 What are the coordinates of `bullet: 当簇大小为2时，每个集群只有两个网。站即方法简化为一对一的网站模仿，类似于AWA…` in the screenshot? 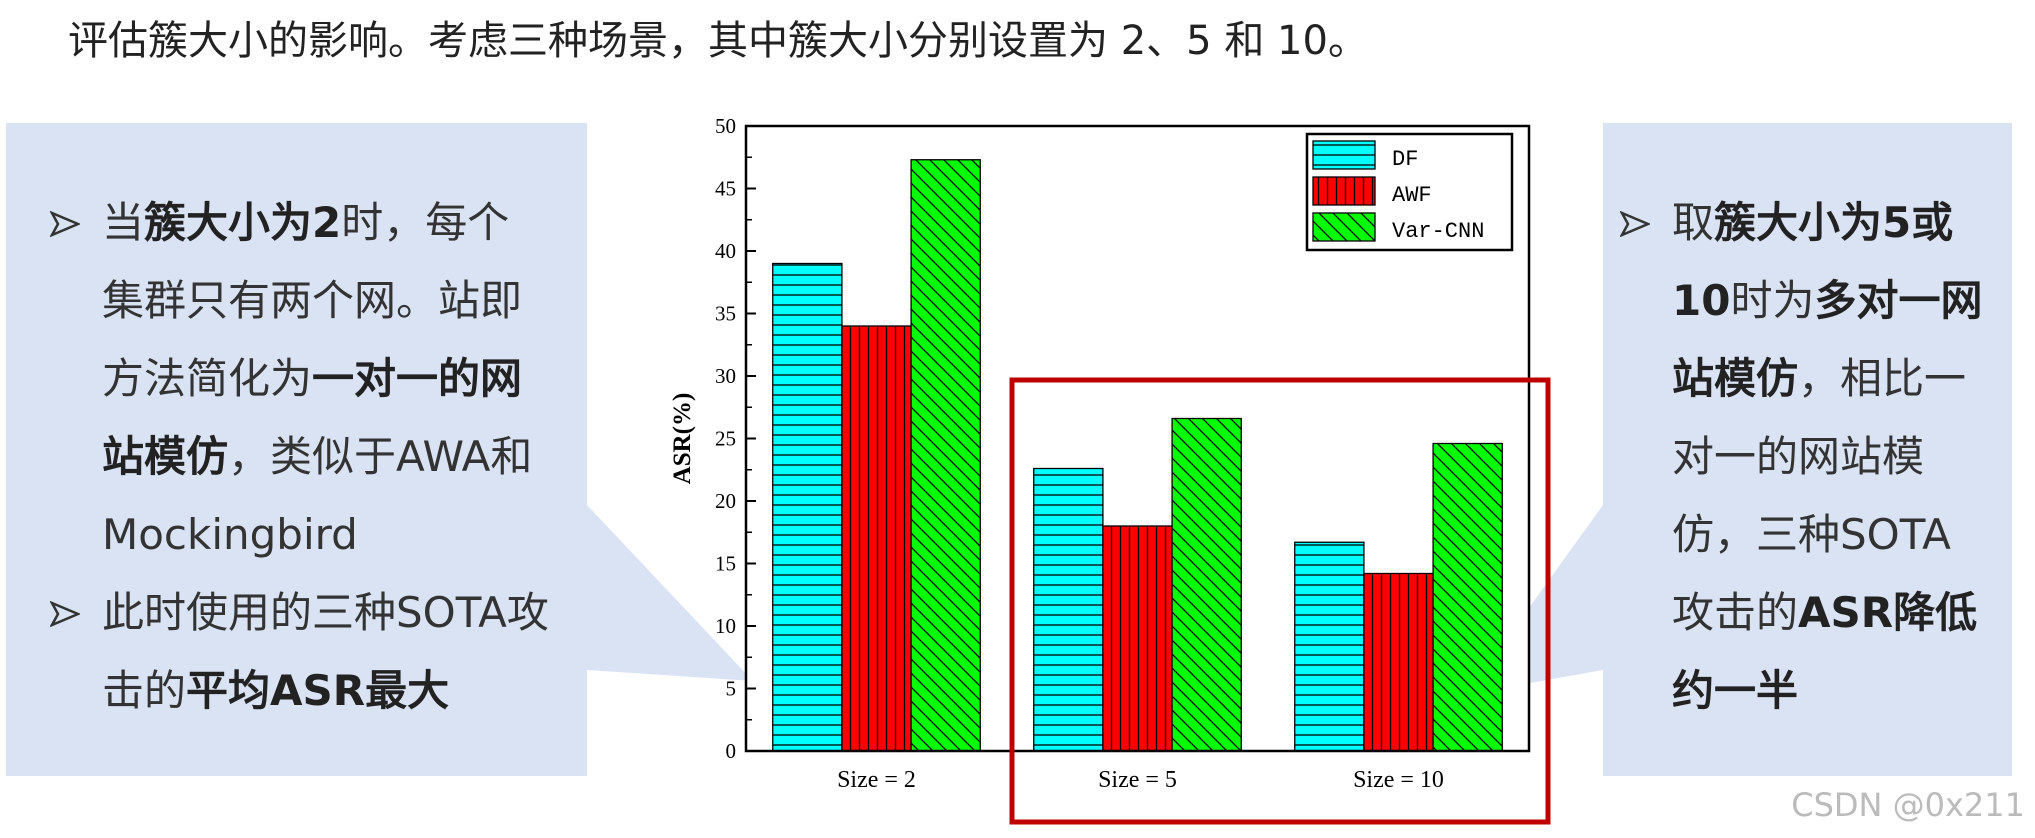 It's located at (299, 379).